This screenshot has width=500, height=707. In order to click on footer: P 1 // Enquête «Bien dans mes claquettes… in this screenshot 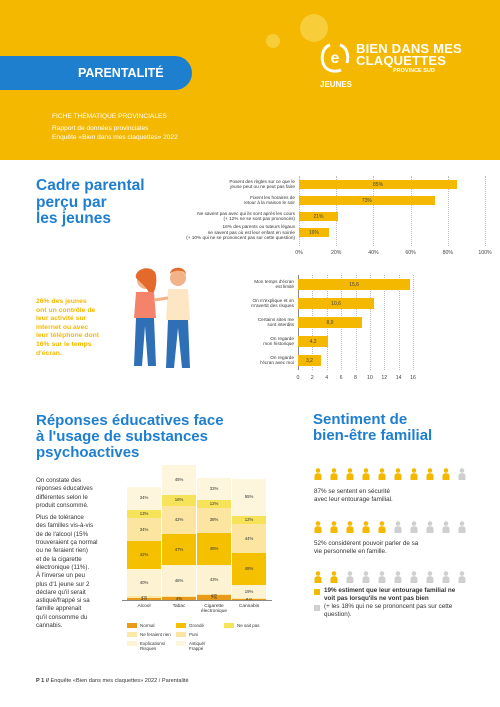, I will do `click(112, 681)`.